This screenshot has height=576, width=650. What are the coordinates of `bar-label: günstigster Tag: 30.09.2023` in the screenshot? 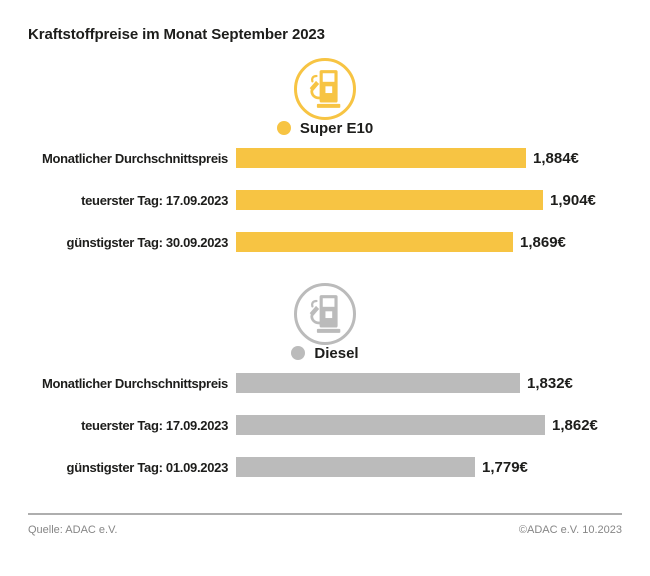 It's located at (147, 242).